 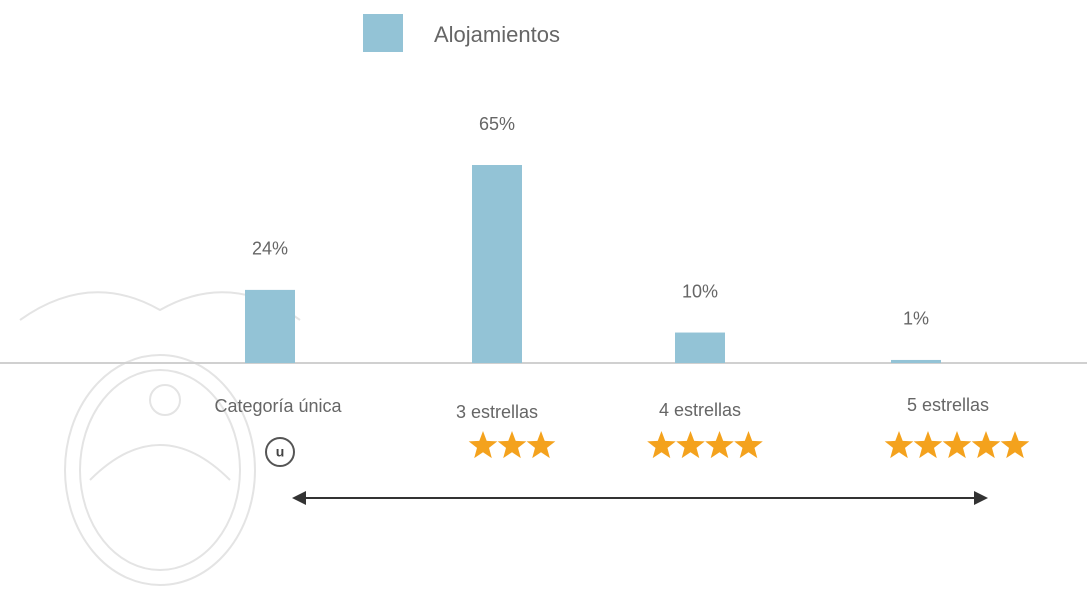 I want to click on data-label: 10%, so click(x=700, y=291).